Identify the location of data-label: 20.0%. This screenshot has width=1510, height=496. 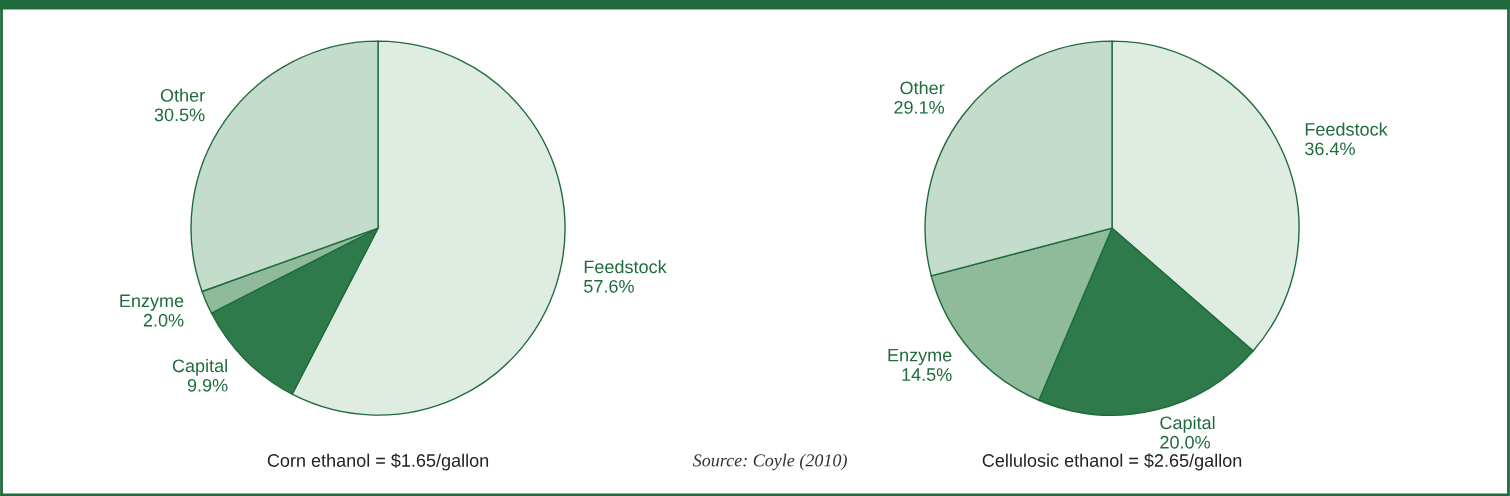
(1185, 442).